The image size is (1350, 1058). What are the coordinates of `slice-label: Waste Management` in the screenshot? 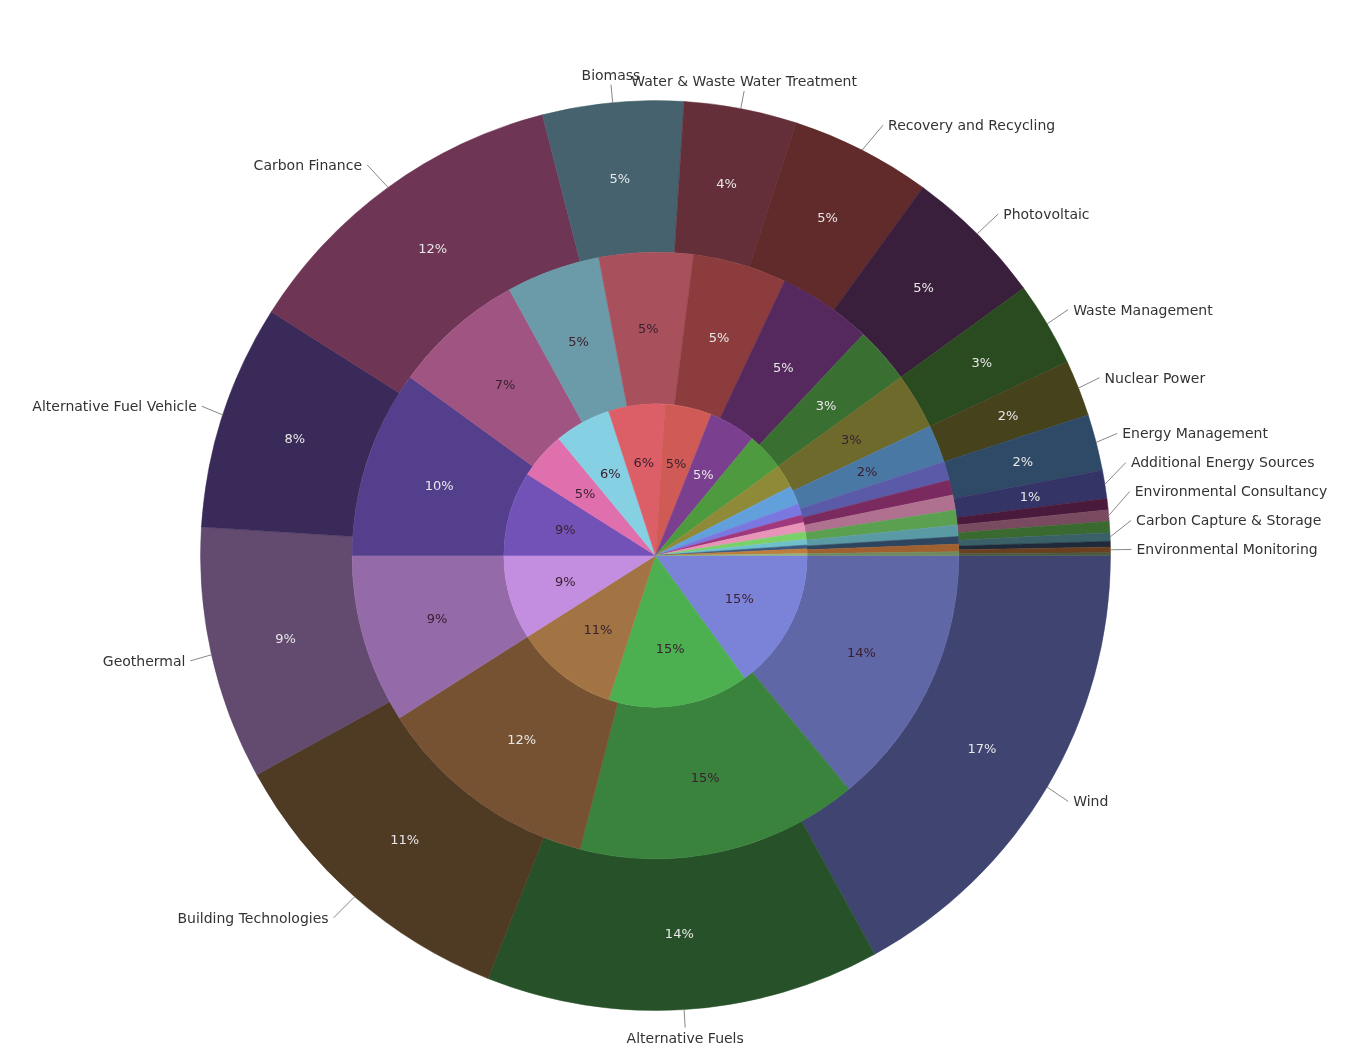 It's located at (1143, 309).